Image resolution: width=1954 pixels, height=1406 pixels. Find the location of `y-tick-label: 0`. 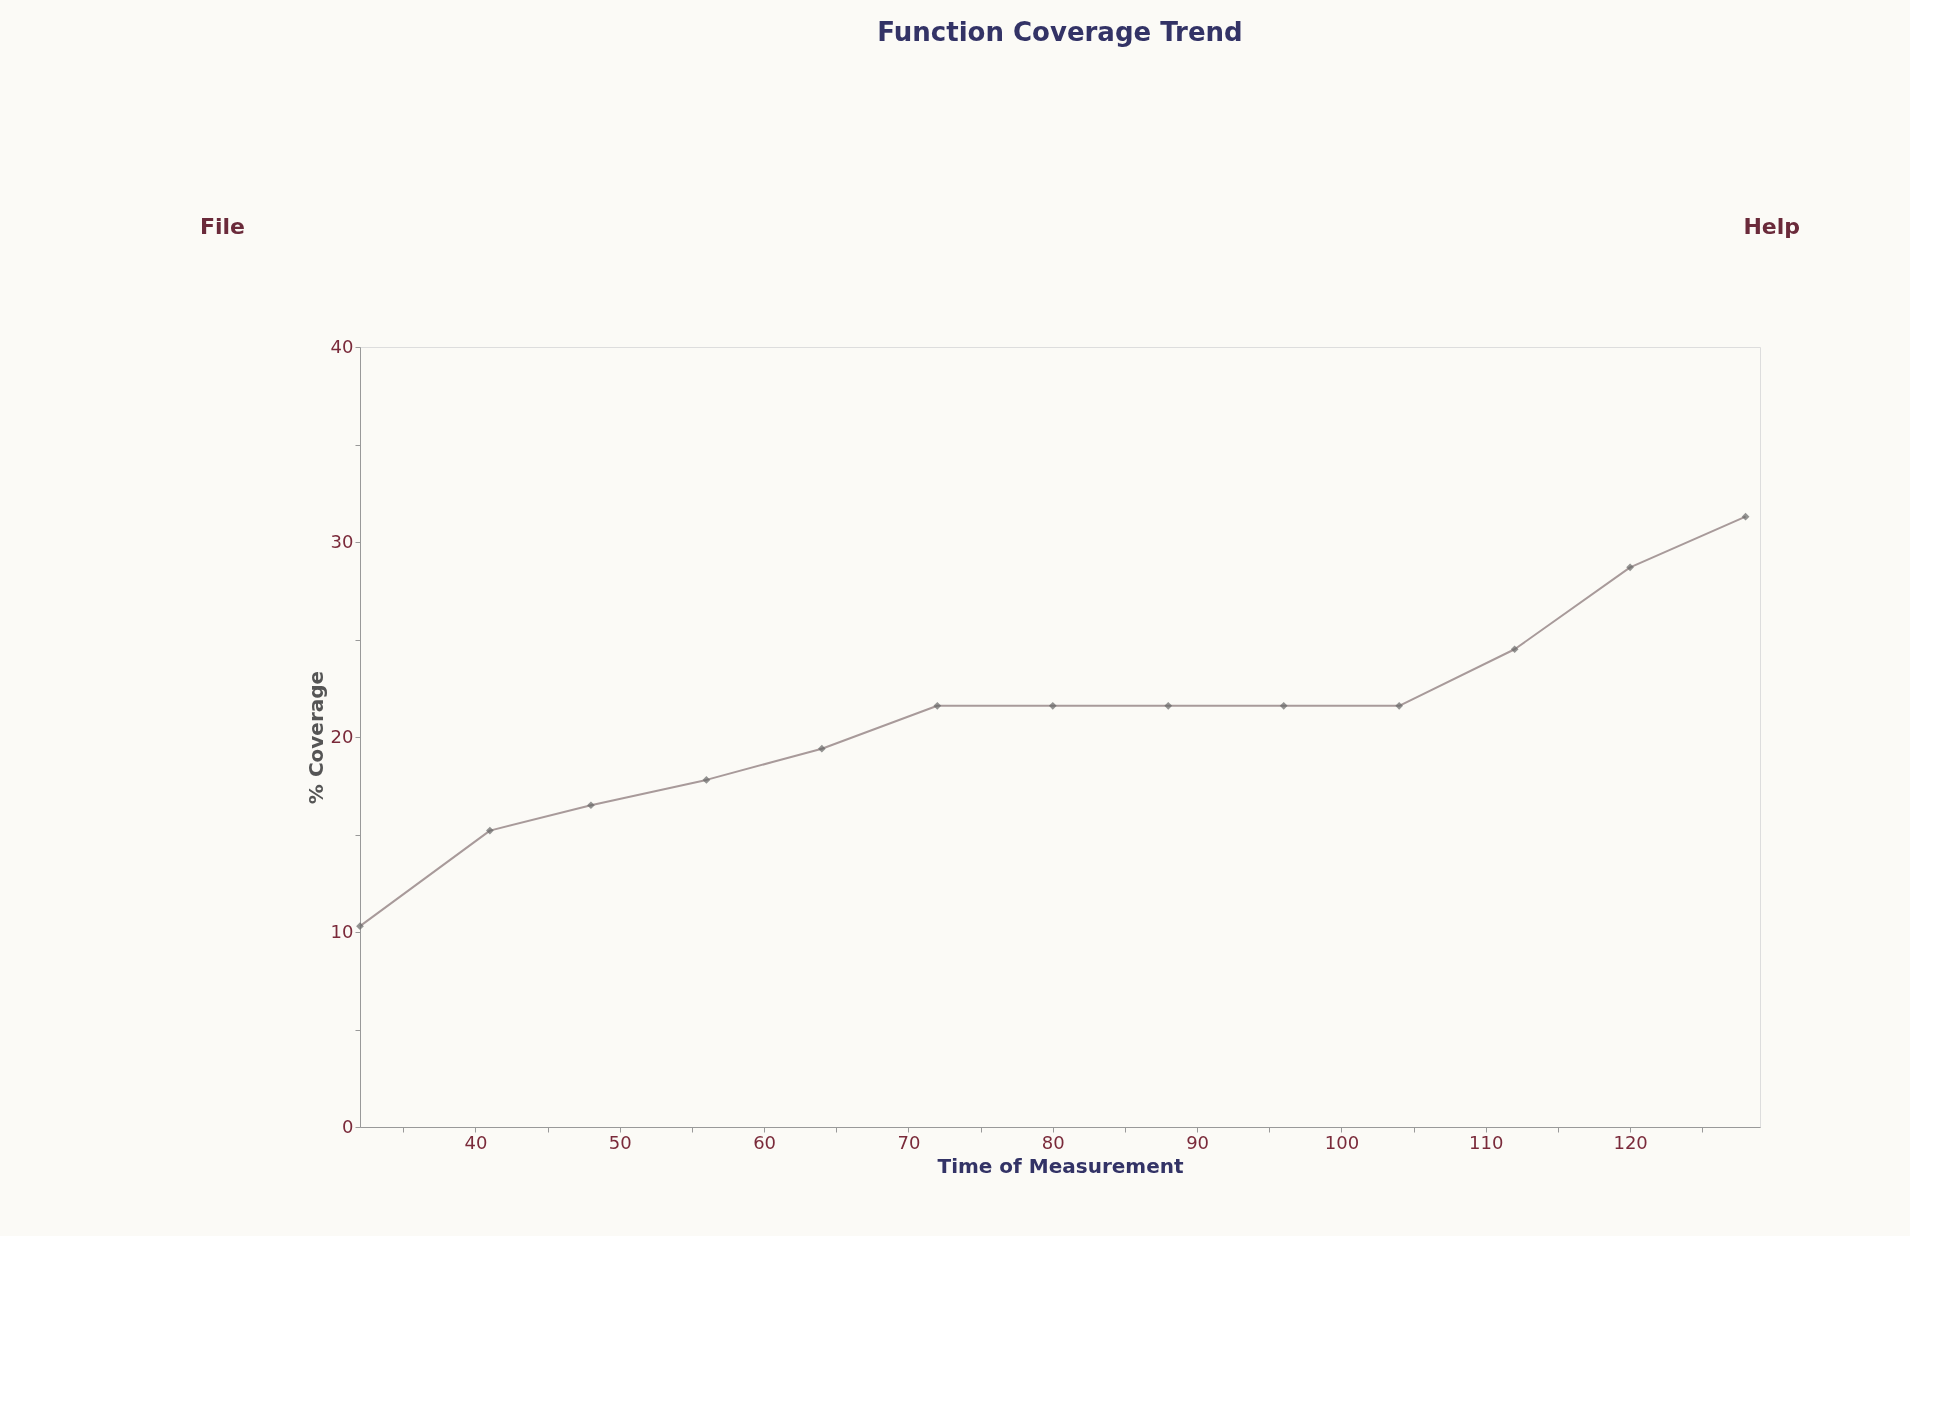

y-tick-label: 0 is located at coordinates (348, 1126).